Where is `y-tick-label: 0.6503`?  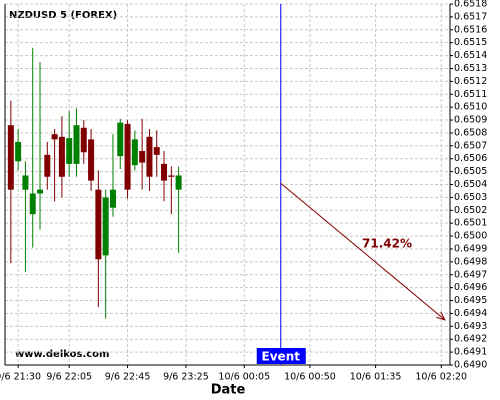 y-tick-label: 0.6503 is located at coordinates (470, 197).